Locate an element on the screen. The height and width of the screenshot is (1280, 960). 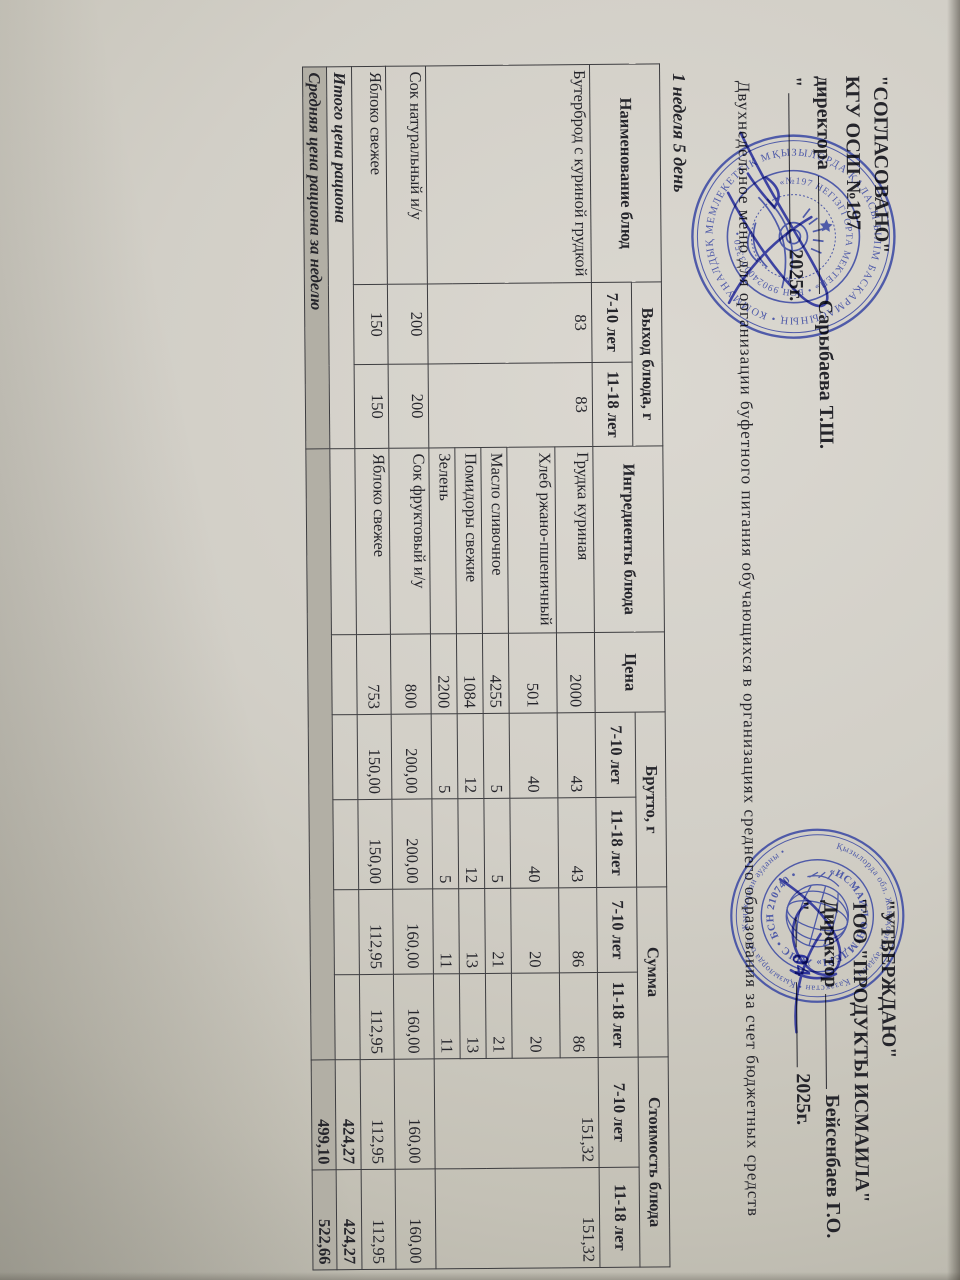
cell-ingredient: Хлеб ржано-пшеничный is located at coordinates (531, 540).